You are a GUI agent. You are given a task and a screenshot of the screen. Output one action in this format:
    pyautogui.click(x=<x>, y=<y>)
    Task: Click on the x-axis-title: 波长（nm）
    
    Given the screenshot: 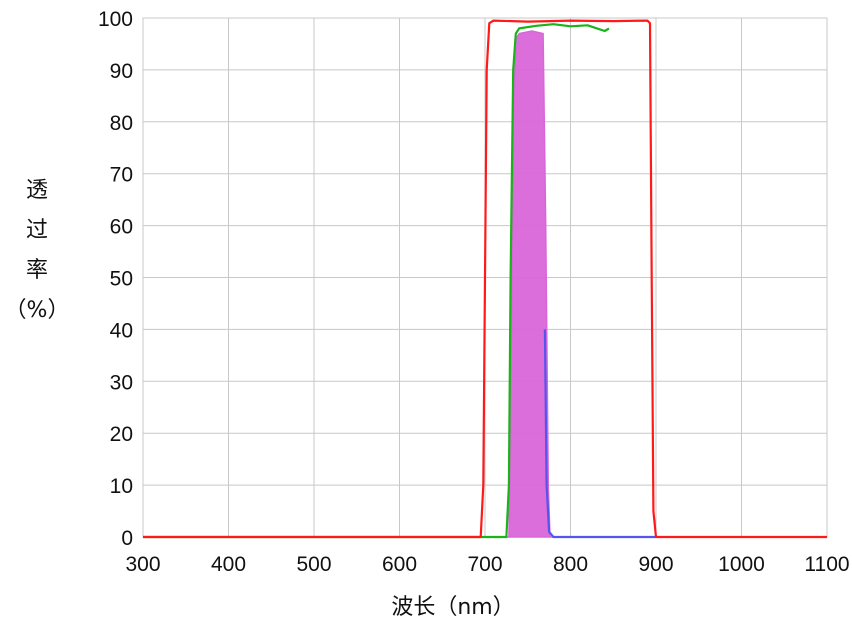 What is the action you would take?
    pyautogui.click(x=452, y=607)
    